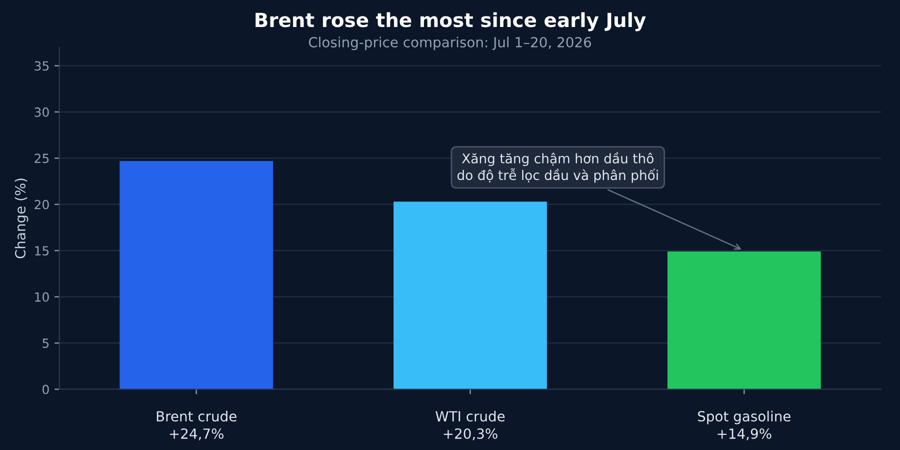 This screenshot has height=450, width=900. Describe the element at coordinates (45, 343) in the screenshot. I see `y-tick-label: 5` at that location.